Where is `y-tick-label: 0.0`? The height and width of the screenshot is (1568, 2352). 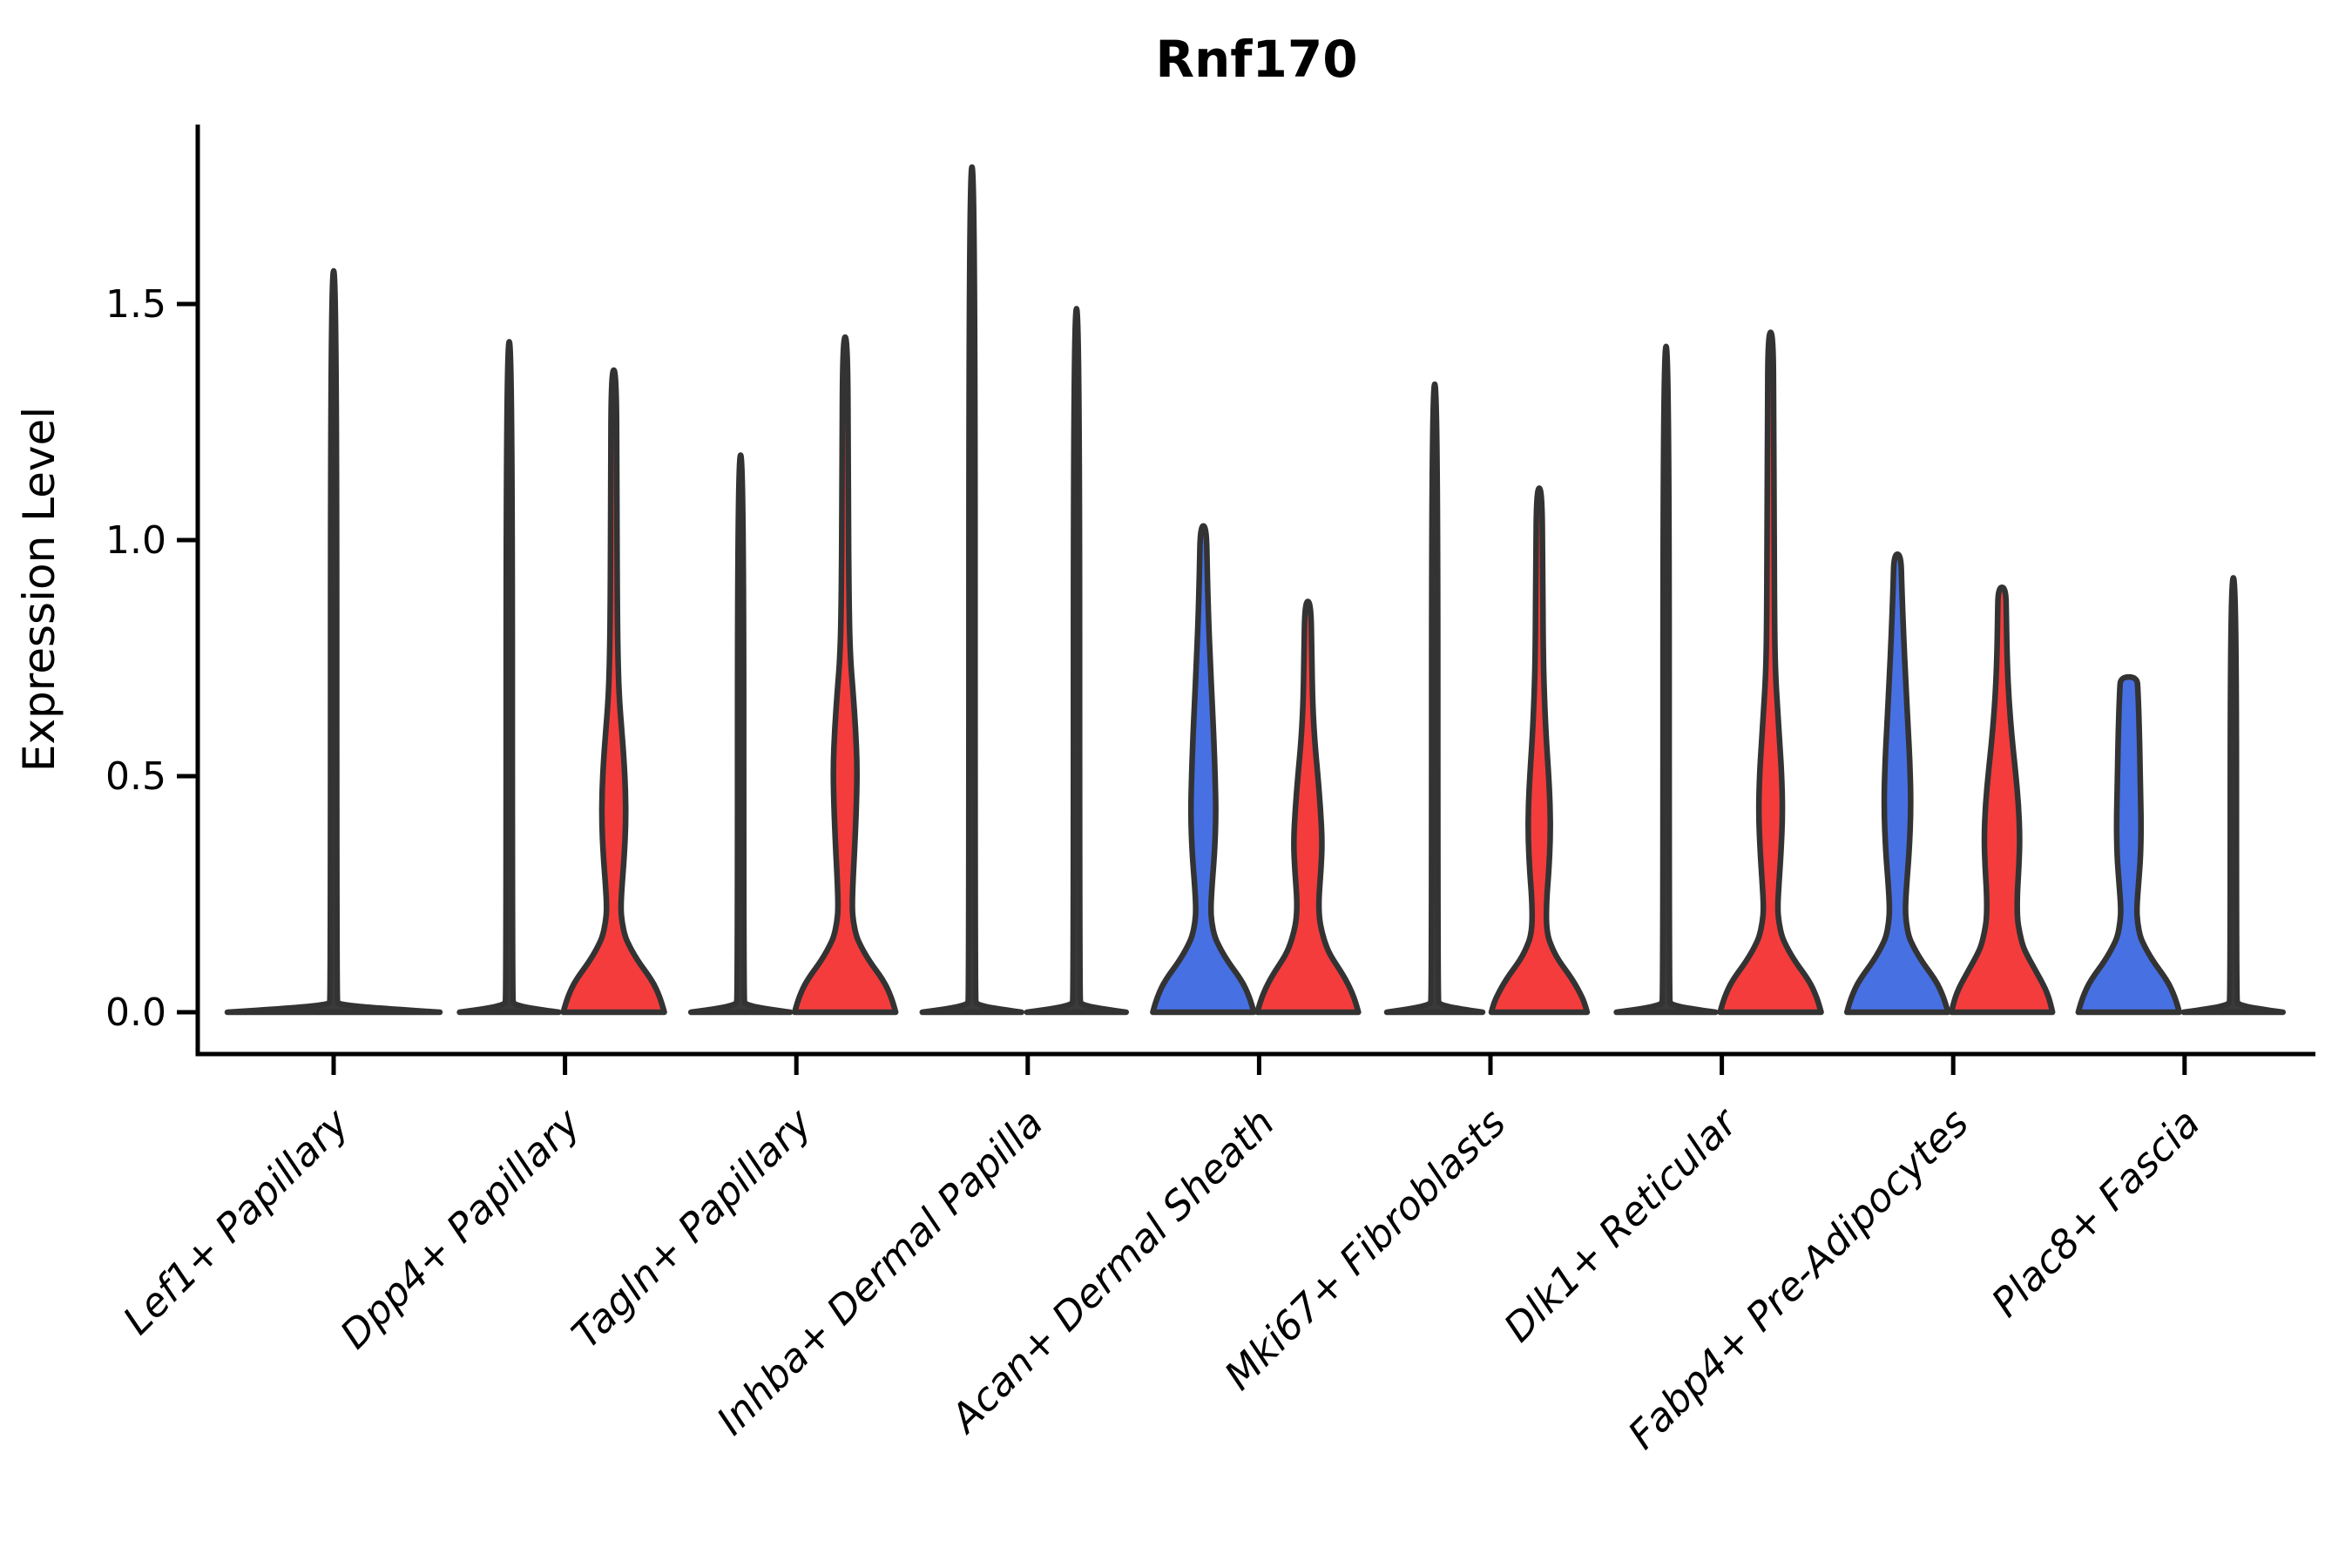 y-tick-label: 0.0 is located at coordinates (135, 1013).